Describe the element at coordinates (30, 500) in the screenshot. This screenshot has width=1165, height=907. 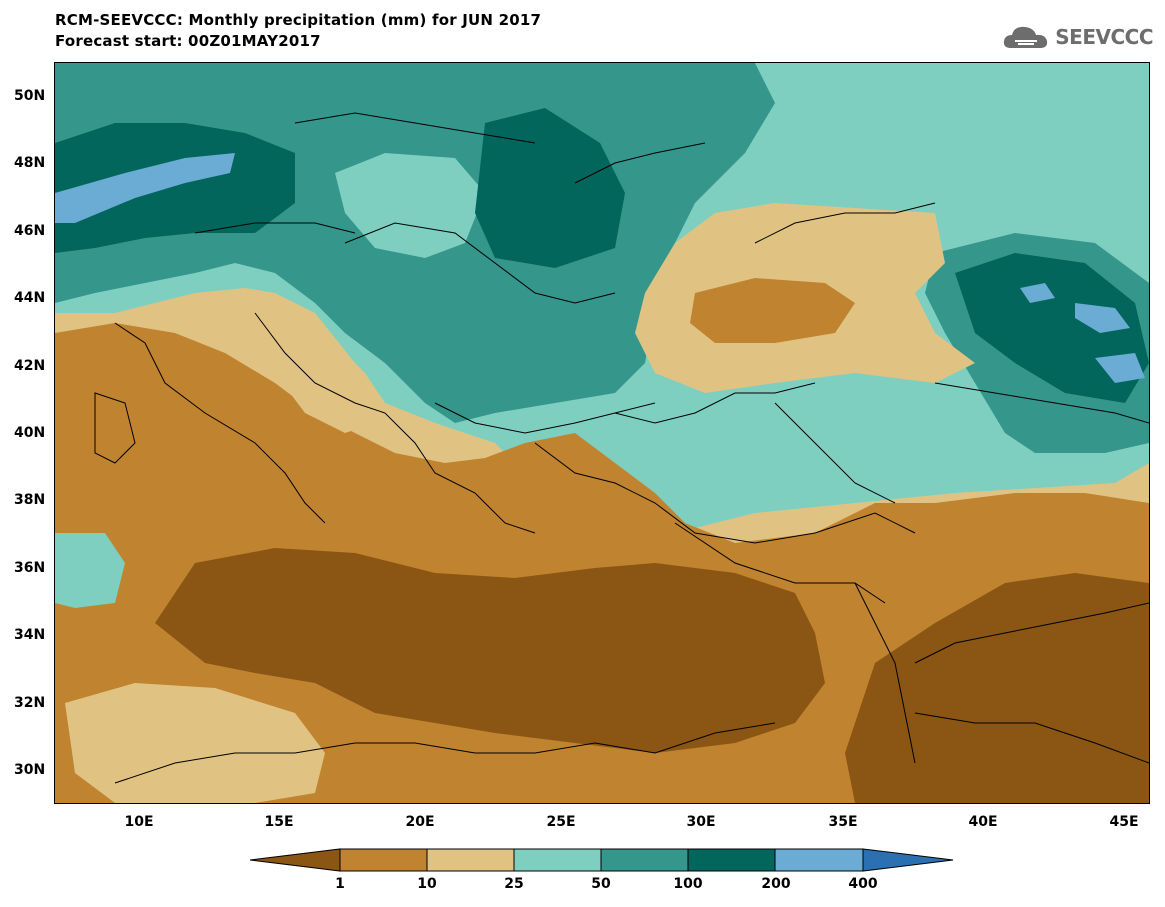
I see `lat-label-38n: 38N` at that location.